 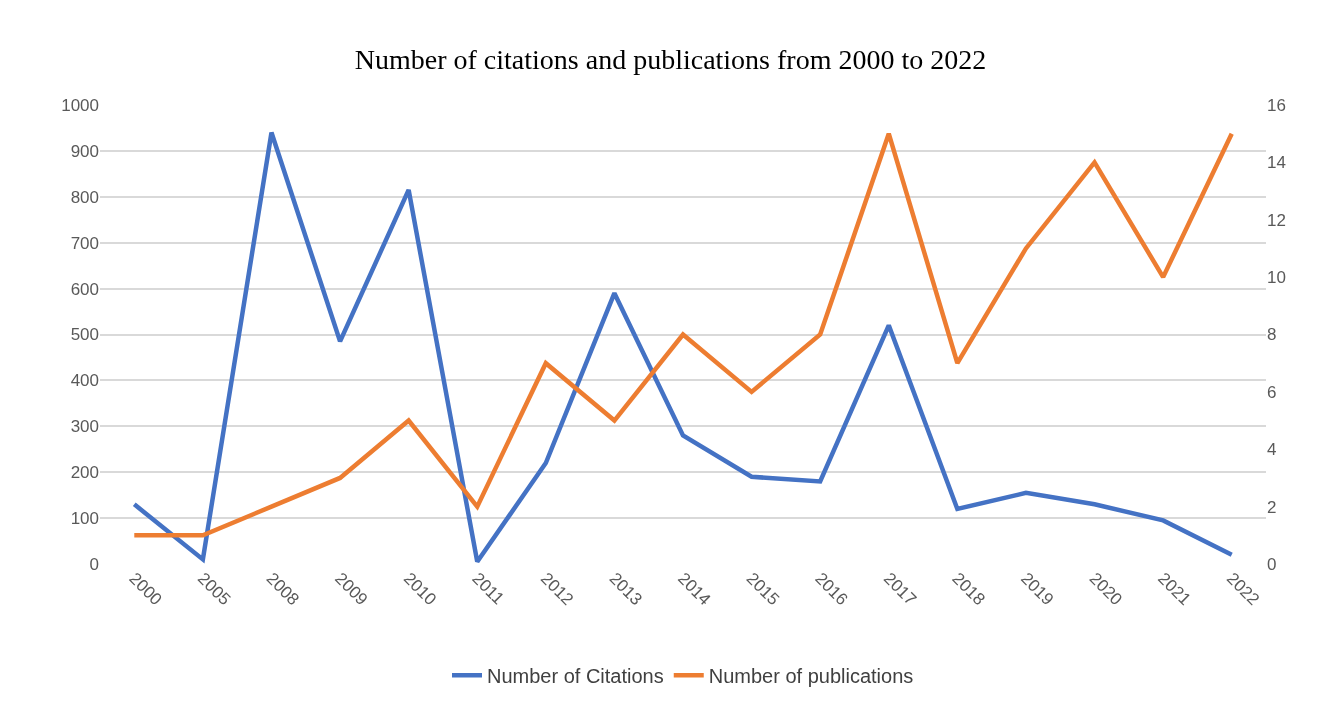 What do you see at coordinates (1276, 220) in the screenshot?
I see `y2-tick-label: 12` at bounding box center [1276, 220].